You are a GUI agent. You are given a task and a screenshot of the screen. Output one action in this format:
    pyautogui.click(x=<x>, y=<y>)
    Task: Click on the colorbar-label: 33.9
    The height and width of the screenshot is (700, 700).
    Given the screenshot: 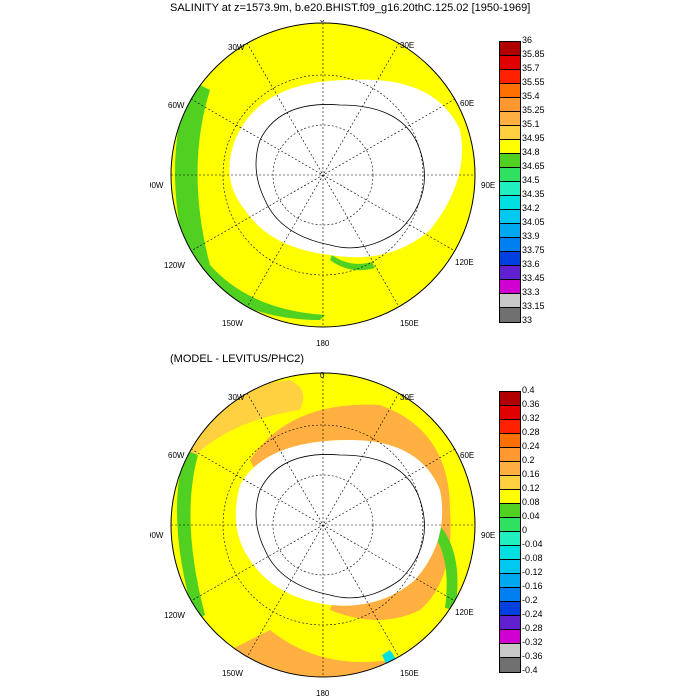 What is the action you would take?
    pyautogui.click(x=531, y=236)
    